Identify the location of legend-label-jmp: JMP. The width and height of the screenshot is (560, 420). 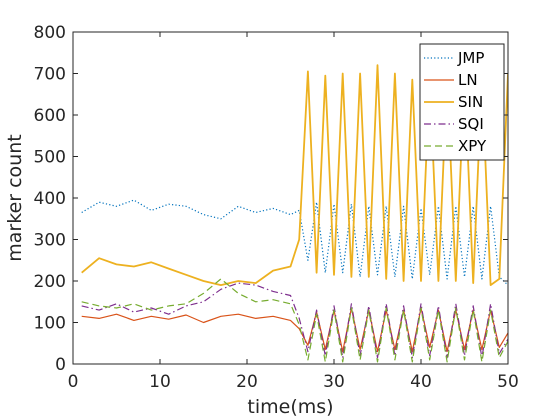
(470, 58).